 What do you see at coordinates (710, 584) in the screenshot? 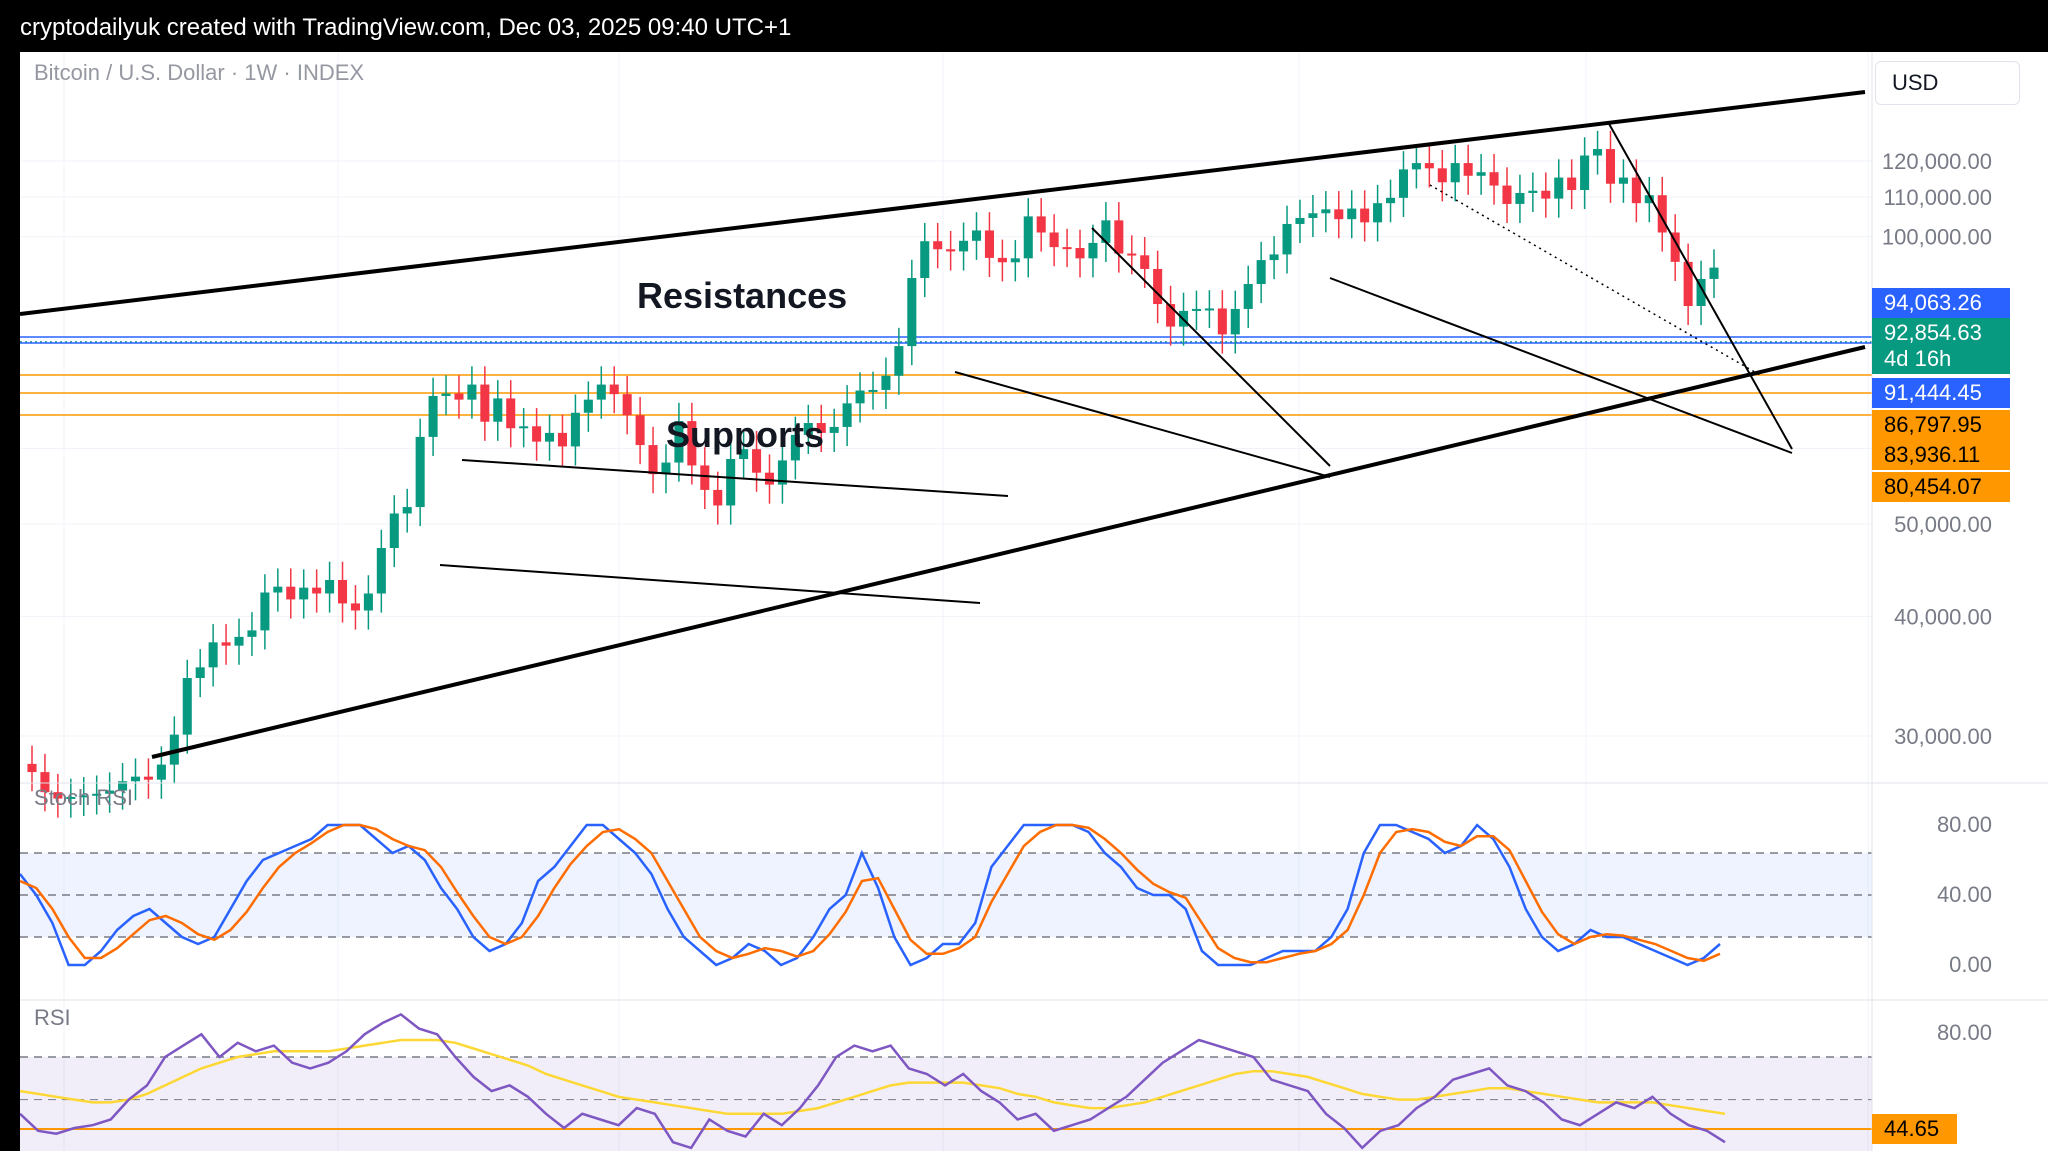
I see `flag-lower-line` at bounding box center [710, 584].